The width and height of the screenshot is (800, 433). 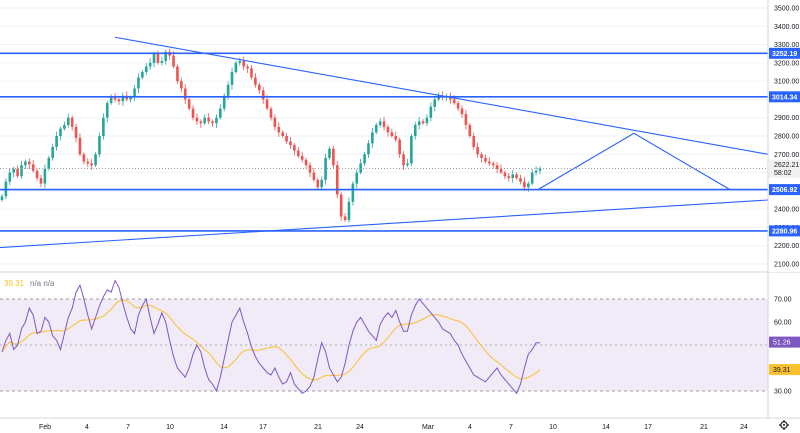 What do you see at coordinates (786, 118) in the screenshot?
I see `price-tick-label: 2900.00` at bounding box center [786, 118].